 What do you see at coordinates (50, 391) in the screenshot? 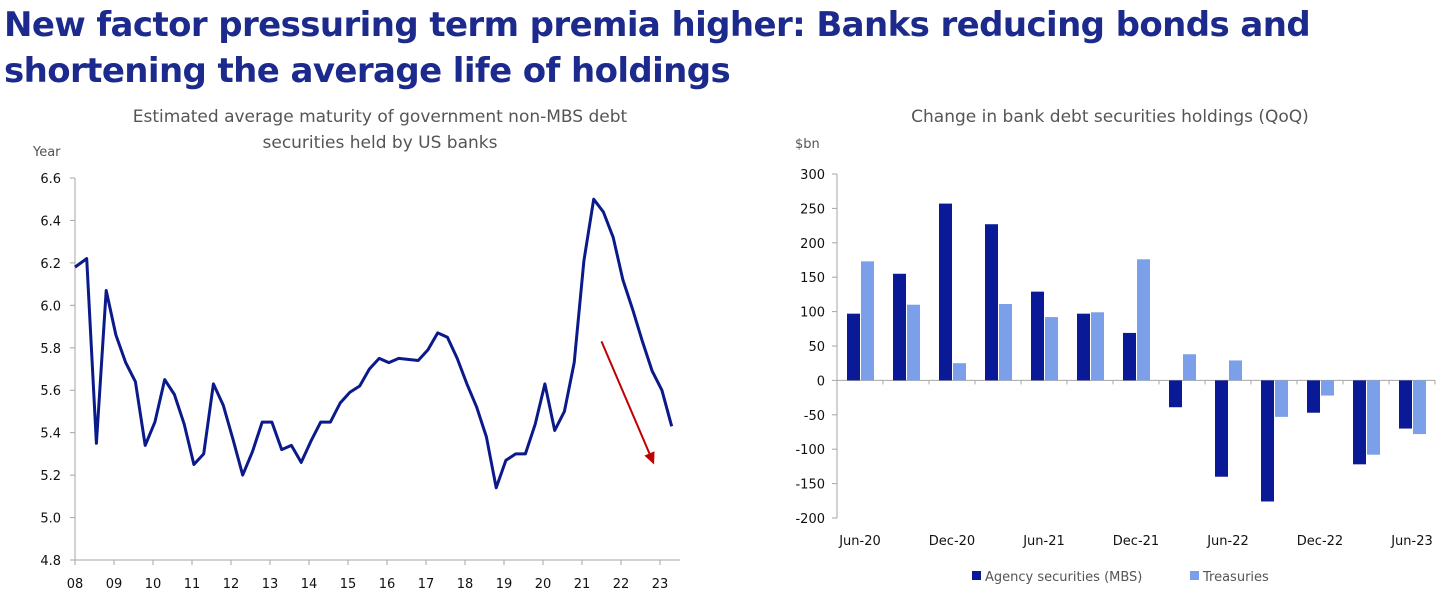
I see `left-y-tick-label: 5.6` at bounding box center [50, 391].